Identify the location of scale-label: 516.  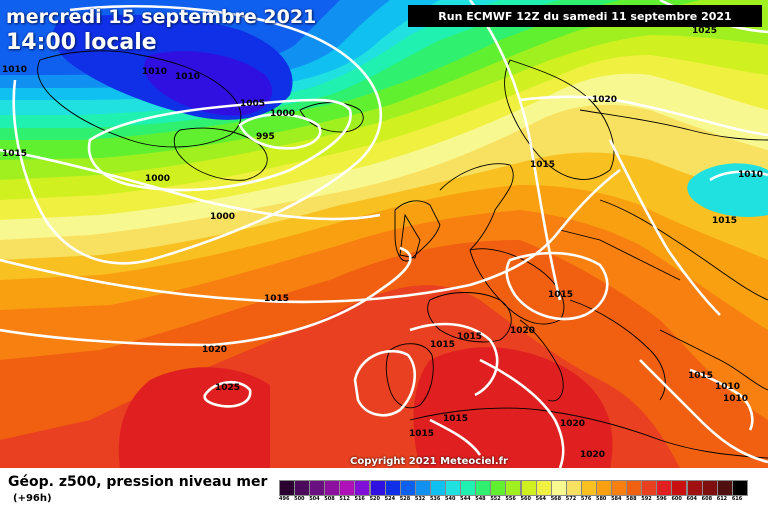
(359, 499).